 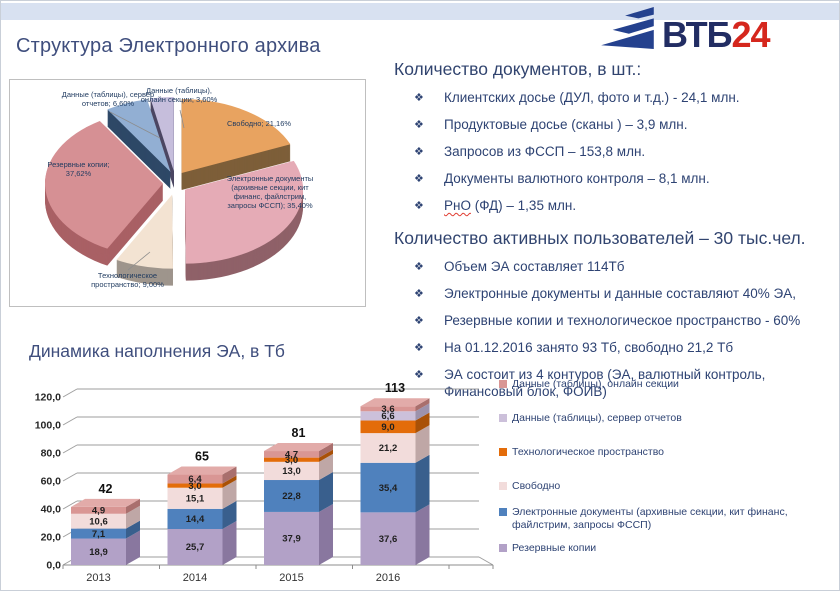 I want to click on bar-segment-value: 22,8, so click(x=291, y=496).